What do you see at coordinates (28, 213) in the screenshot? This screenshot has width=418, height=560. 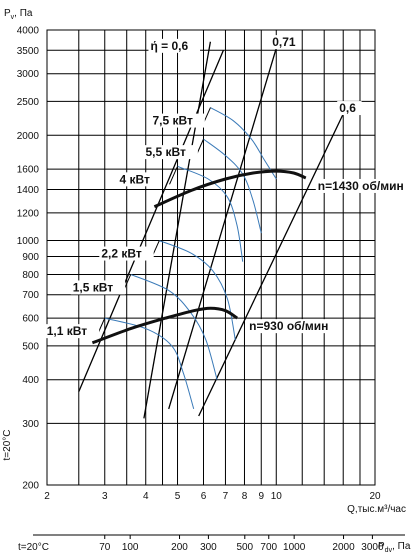 I see `y-tick-label: 1200` at bounding box center [28, 213].